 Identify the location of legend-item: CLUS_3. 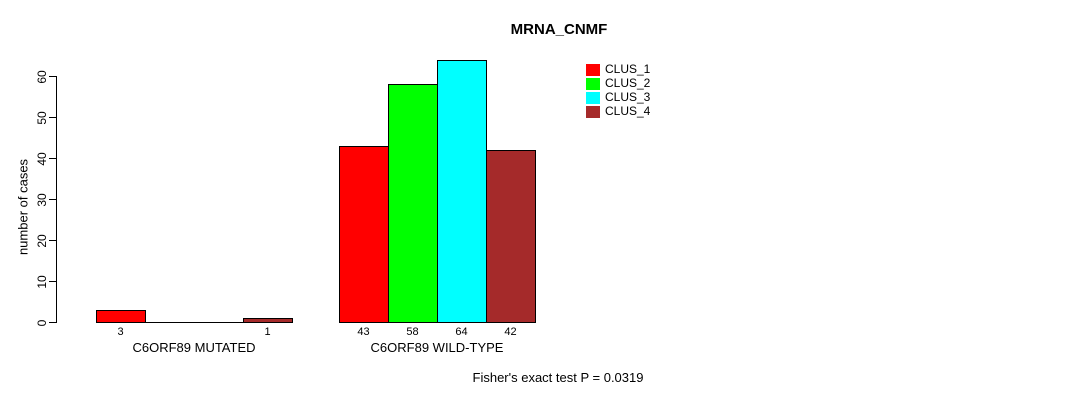
(618, 97).